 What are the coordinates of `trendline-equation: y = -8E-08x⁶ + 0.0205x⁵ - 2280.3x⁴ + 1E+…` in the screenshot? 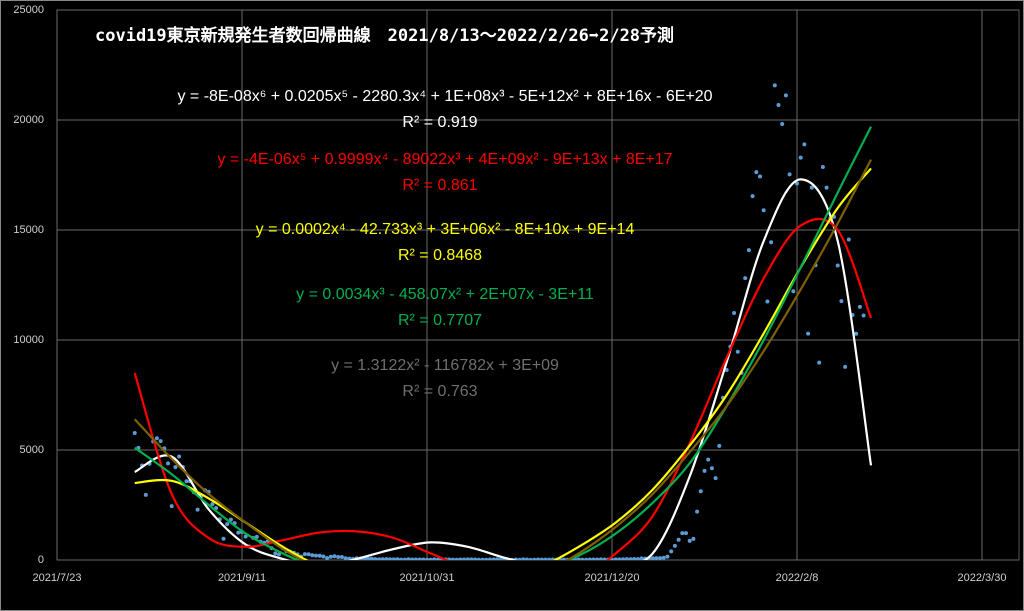 It's located at (444, 96).